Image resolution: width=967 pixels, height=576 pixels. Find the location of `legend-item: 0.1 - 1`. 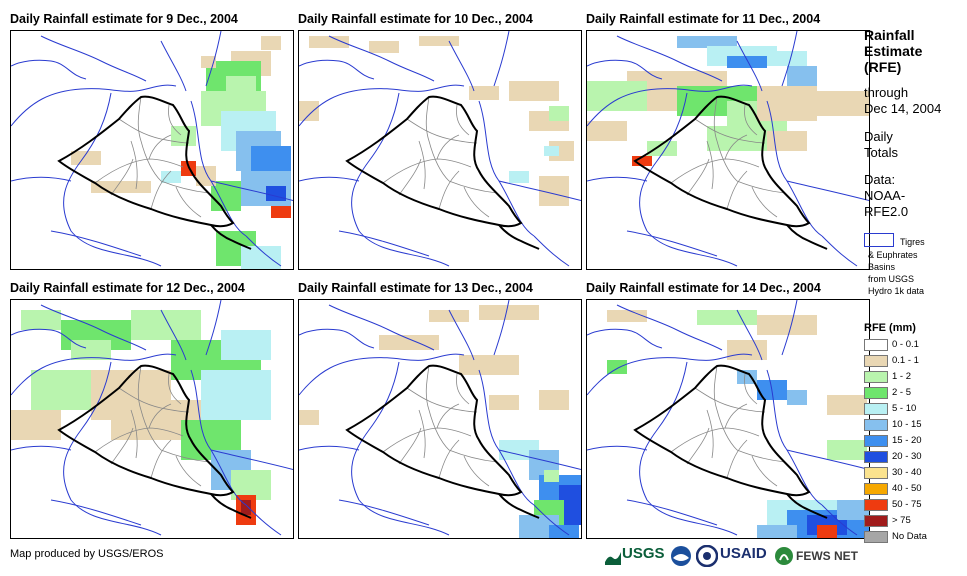

legend-item: 0.1 - 1 is located at coordinates (914, 360).